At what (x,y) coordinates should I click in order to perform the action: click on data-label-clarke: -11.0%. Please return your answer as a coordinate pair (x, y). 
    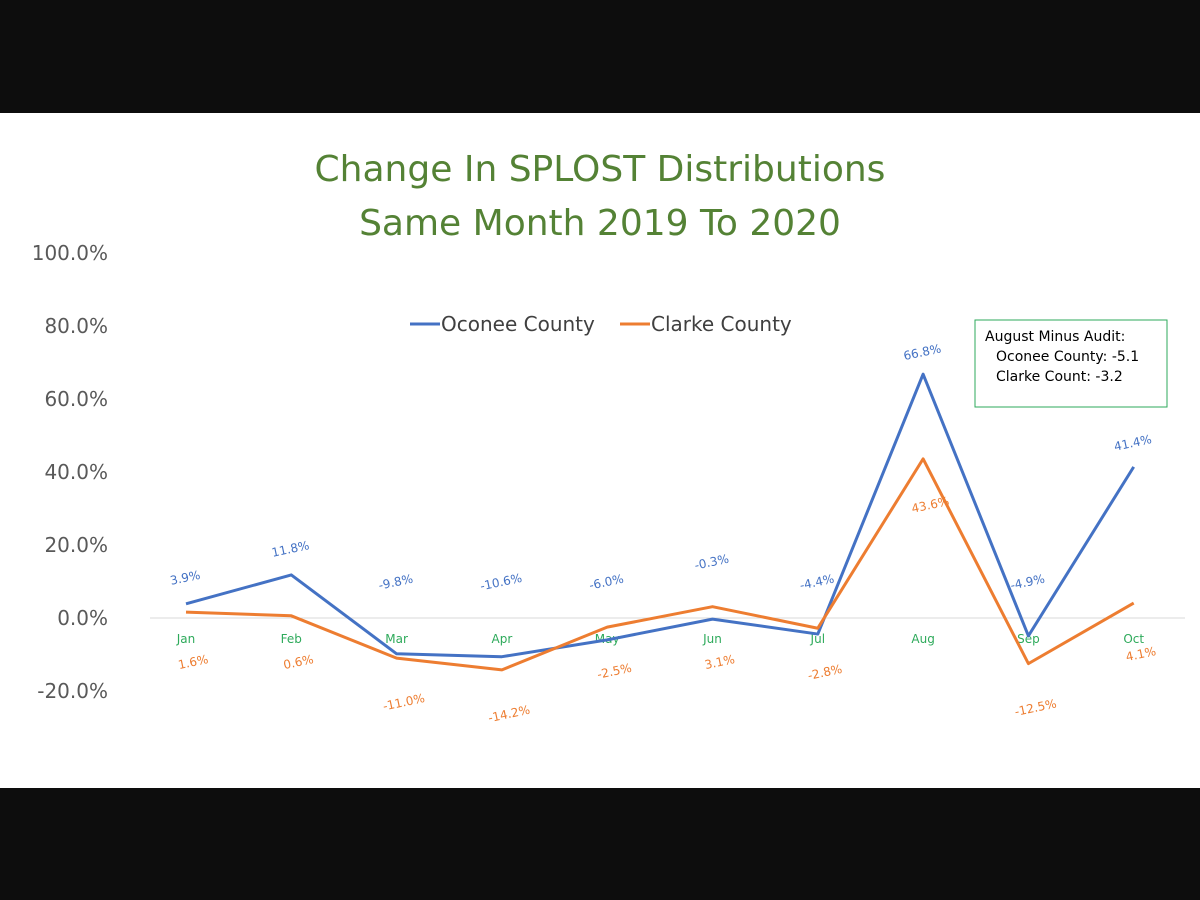
    Looking at the image, I should click on (404, 702).